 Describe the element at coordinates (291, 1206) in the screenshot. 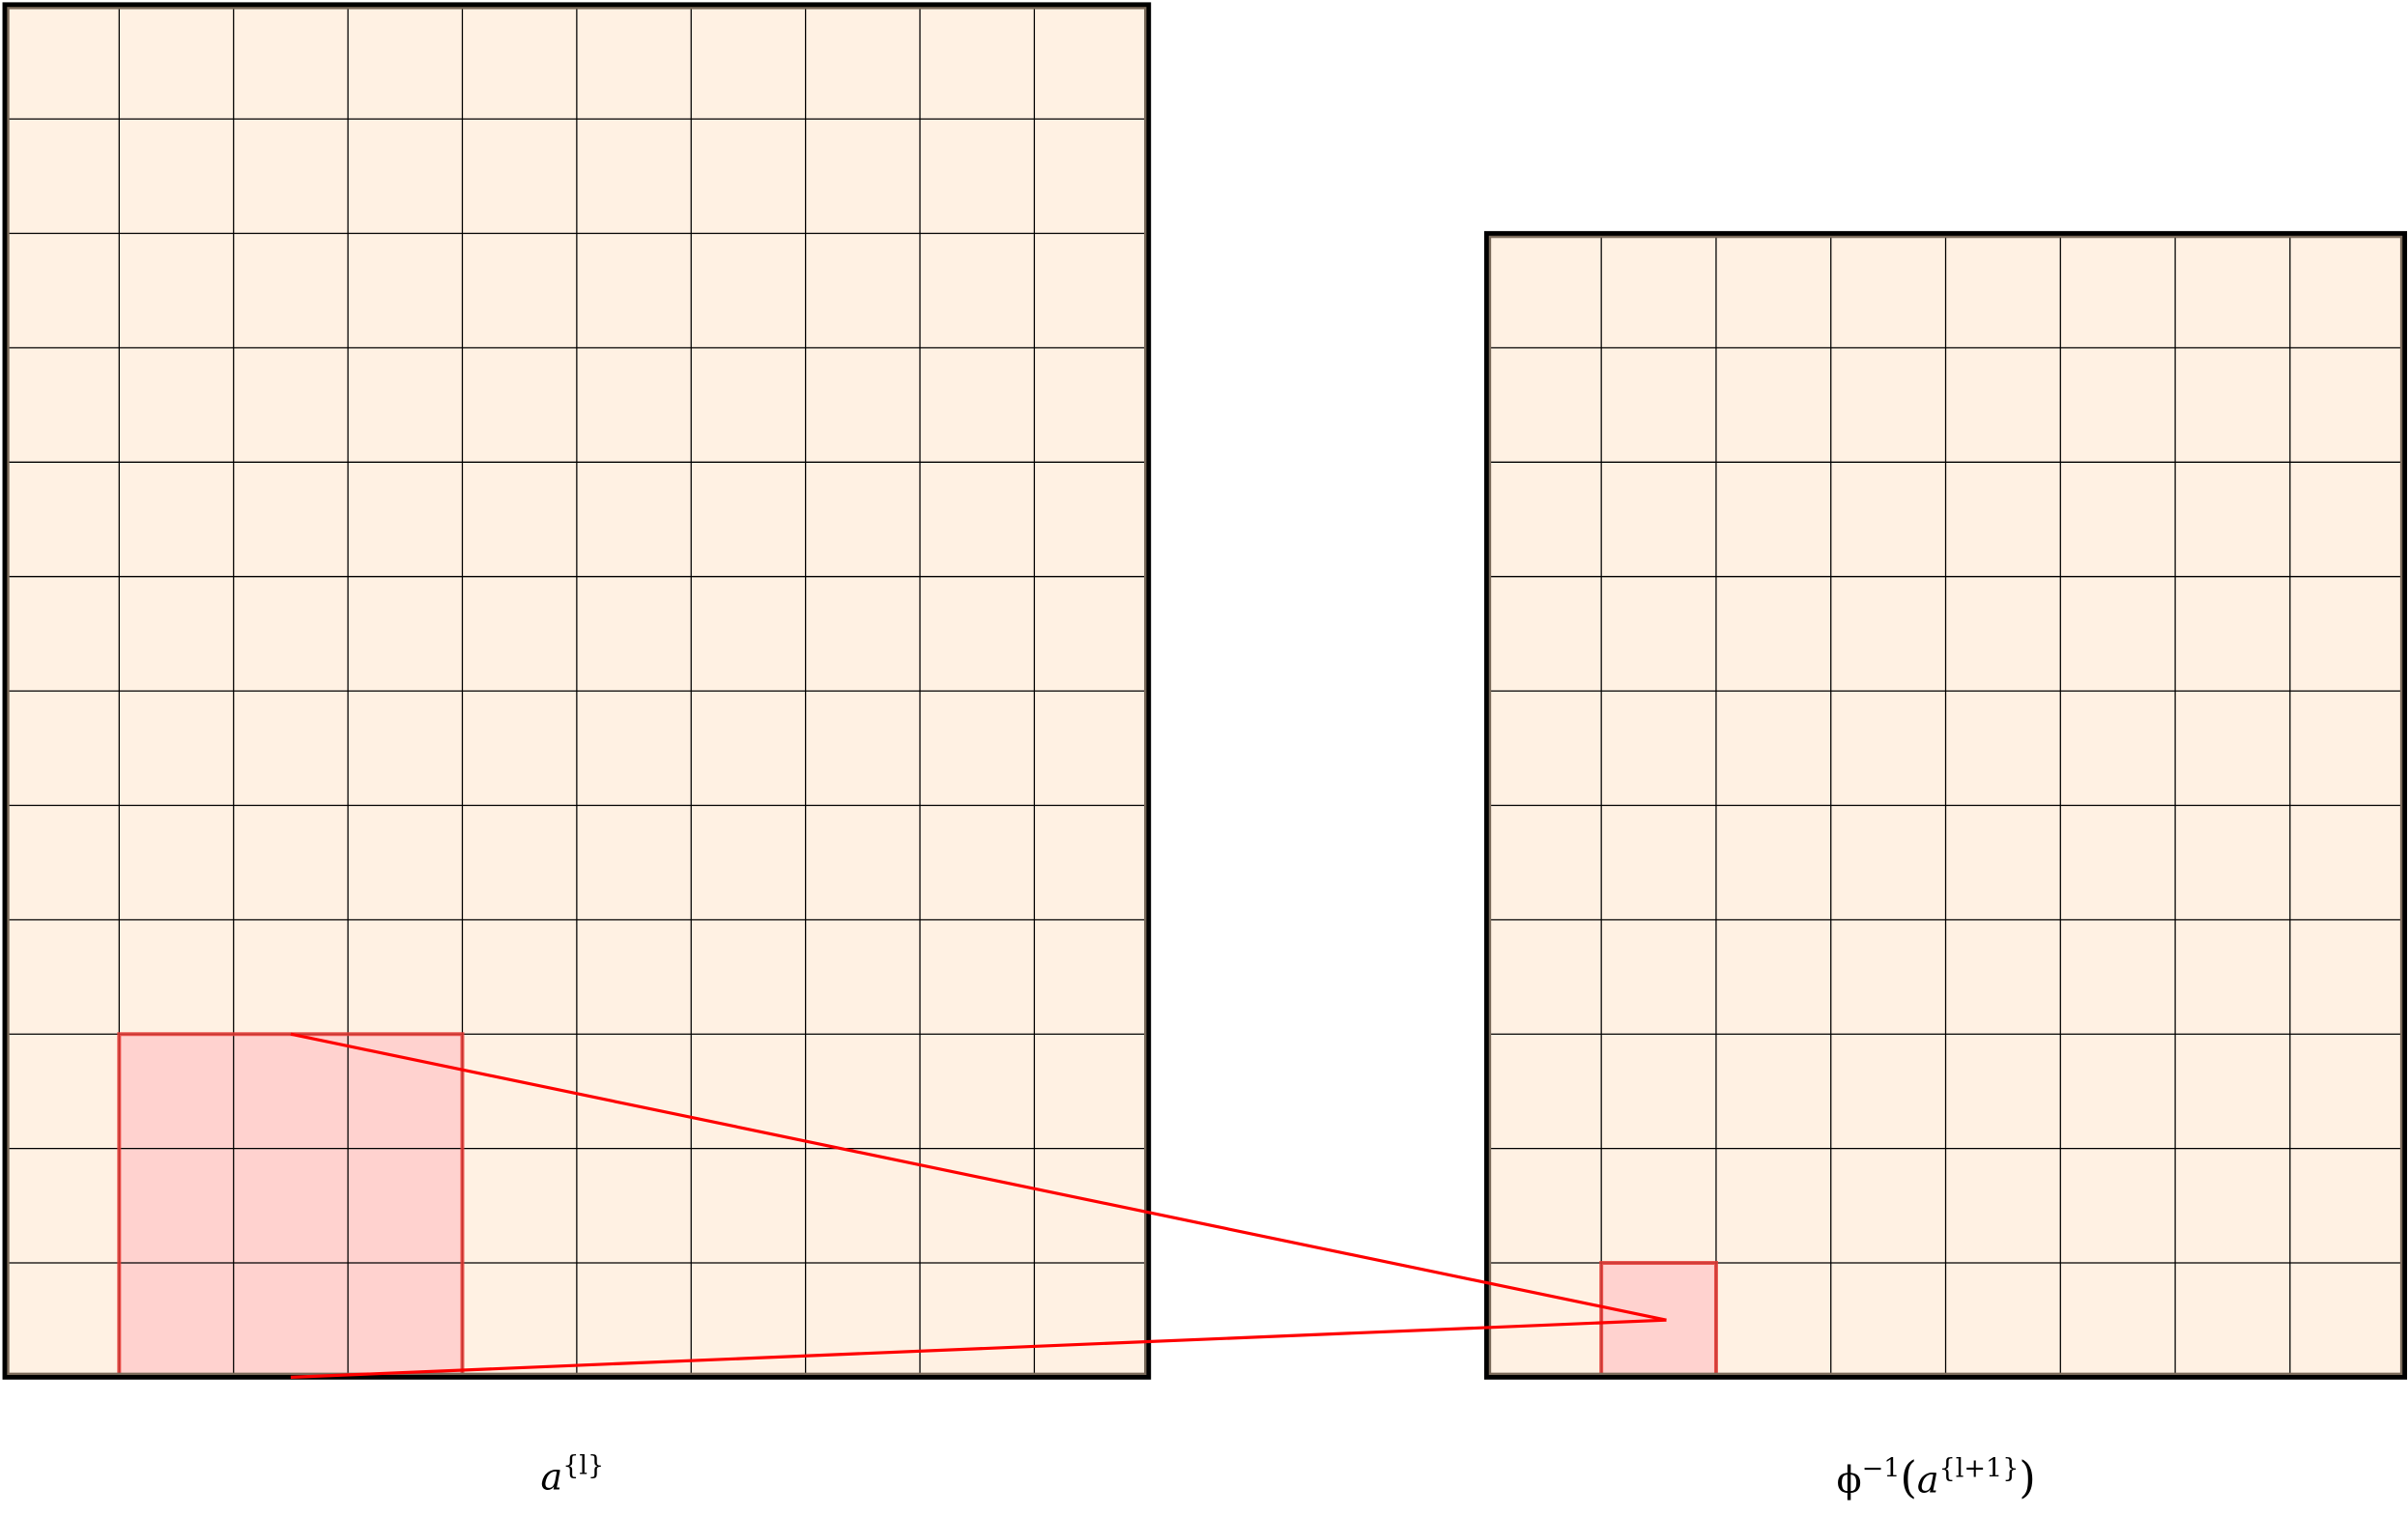

I see `highlight-region` at that location.